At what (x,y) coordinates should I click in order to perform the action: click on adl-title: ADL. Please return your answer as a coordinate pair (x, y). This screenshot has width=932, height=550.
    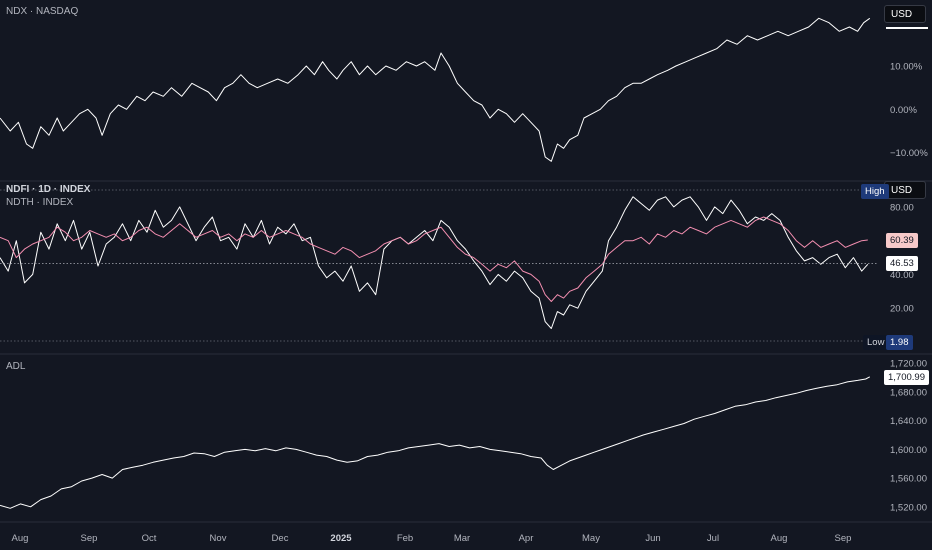
    Looking at the image, I should click on (16, 366).